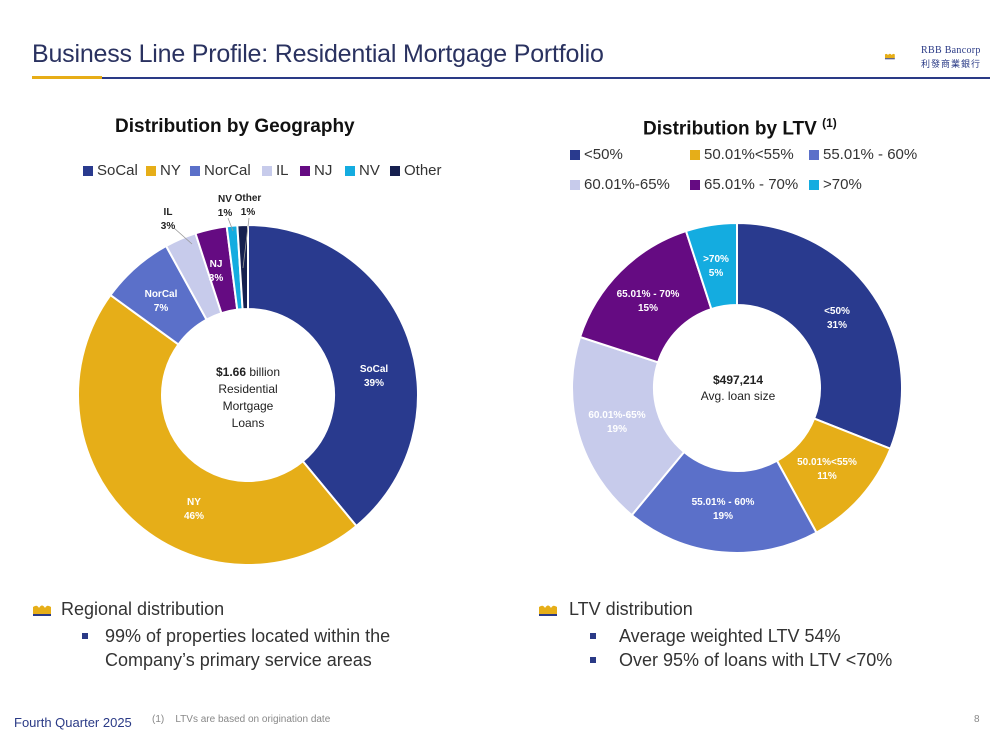 This screenshot has width=1000, height=750. What do you see at coordinates (248, 406) in the screenshot?
I see `center-text-line: Mortgage` at bounding box center [248, 406].